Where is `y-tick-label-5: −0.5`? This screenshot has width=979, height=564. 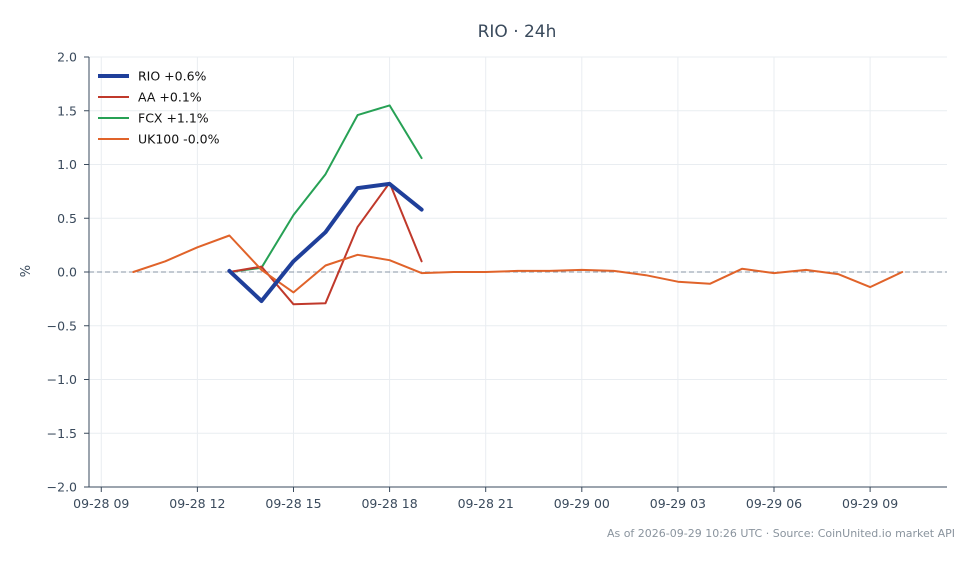
y-tick-label-5: −0.5 is located at coordinates (62, 325).